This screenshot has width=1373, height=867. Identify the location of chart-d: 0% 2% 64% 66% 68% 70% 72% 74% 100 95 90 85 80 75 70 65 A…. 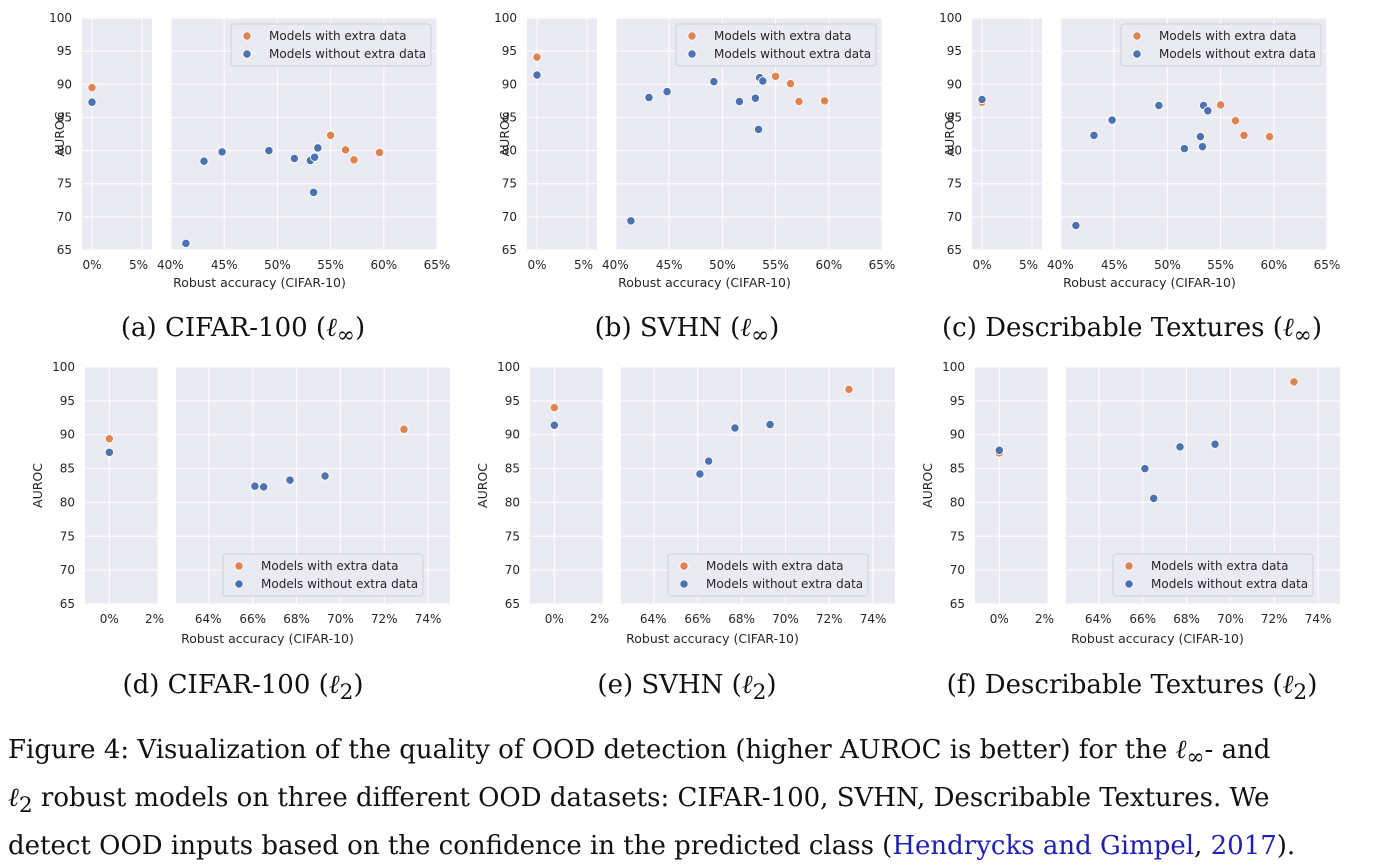
(240, 503).